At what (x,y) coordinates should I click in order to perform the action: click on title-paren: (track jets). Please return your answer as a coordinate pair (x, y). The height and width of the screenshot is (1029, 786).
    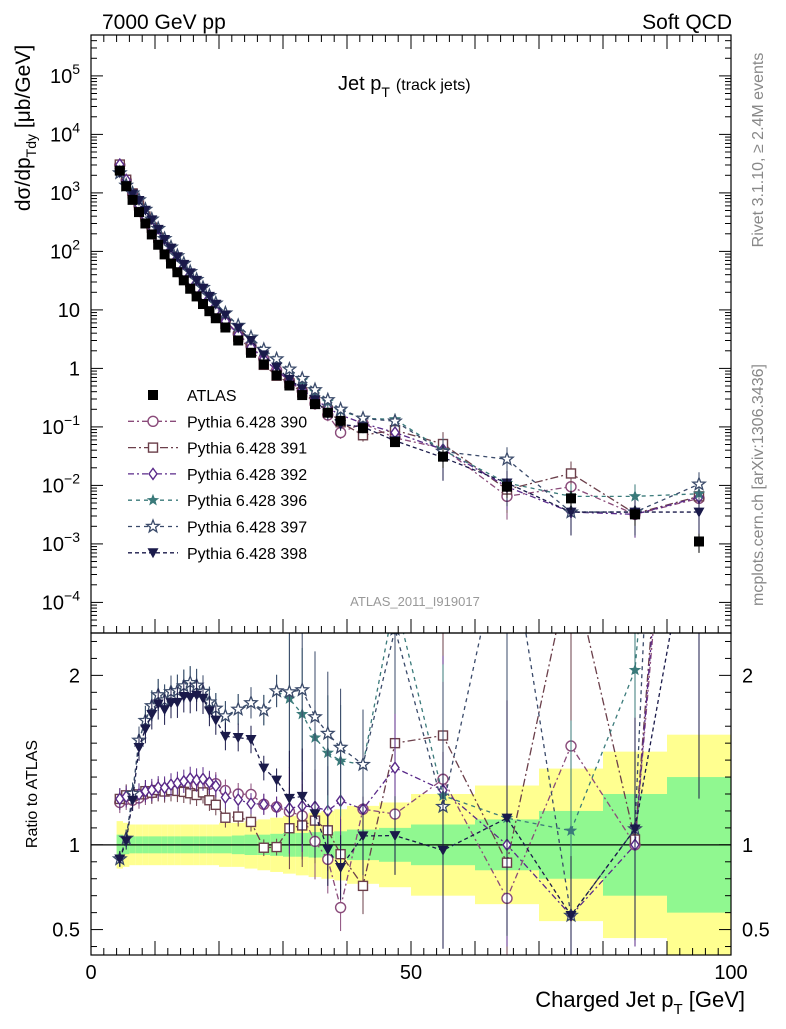
    Looking at the image, I should click on (433, 85).